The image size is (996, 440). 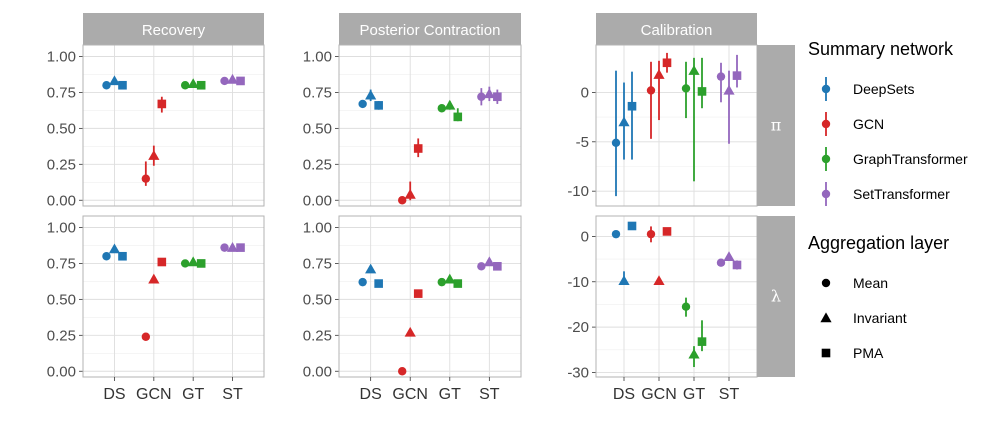 I want to click on legend-item-deepsets: DeepSets, so click(x=867, y=89).